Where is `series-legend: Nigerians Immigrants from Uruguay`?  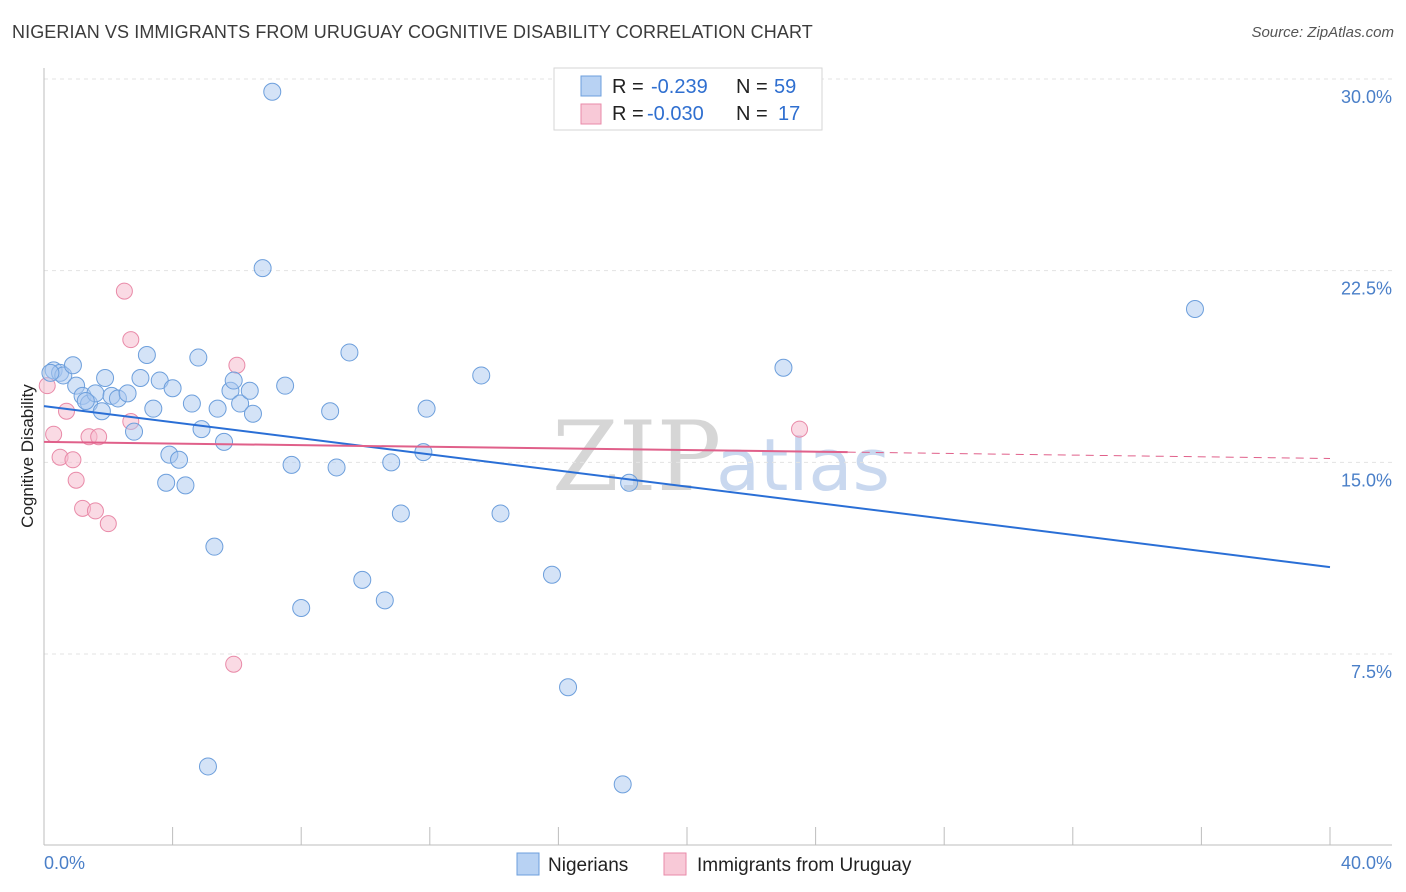 series-legend: Nigerians Immigrants from Uruguay is located at coordinates (714, 864).